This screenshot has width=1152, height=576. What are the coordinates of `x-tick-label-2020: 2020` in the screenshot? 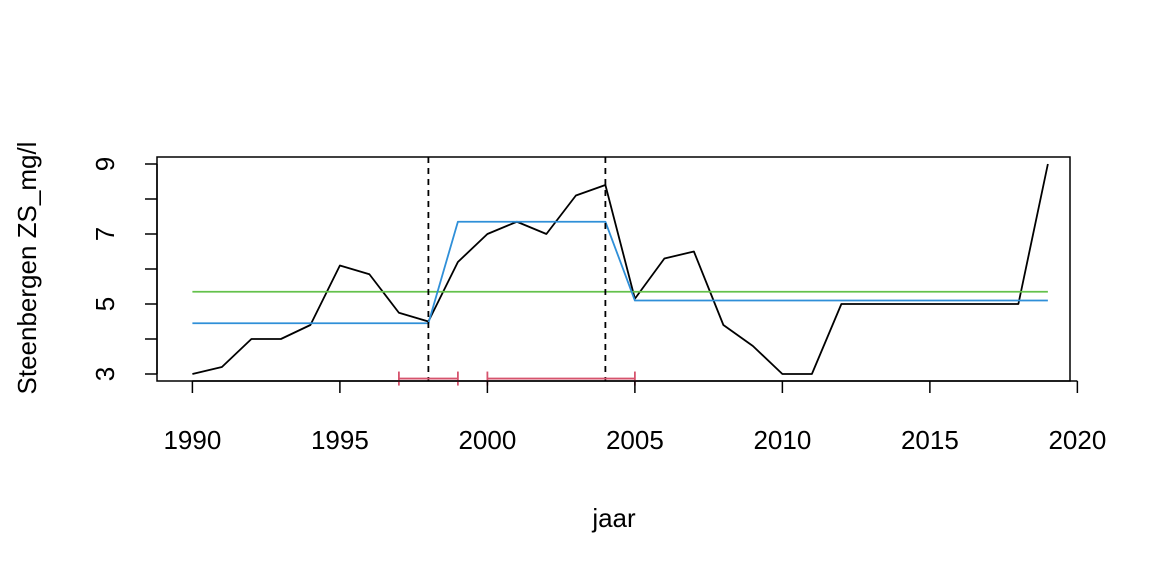 It's located at (1077, 440).